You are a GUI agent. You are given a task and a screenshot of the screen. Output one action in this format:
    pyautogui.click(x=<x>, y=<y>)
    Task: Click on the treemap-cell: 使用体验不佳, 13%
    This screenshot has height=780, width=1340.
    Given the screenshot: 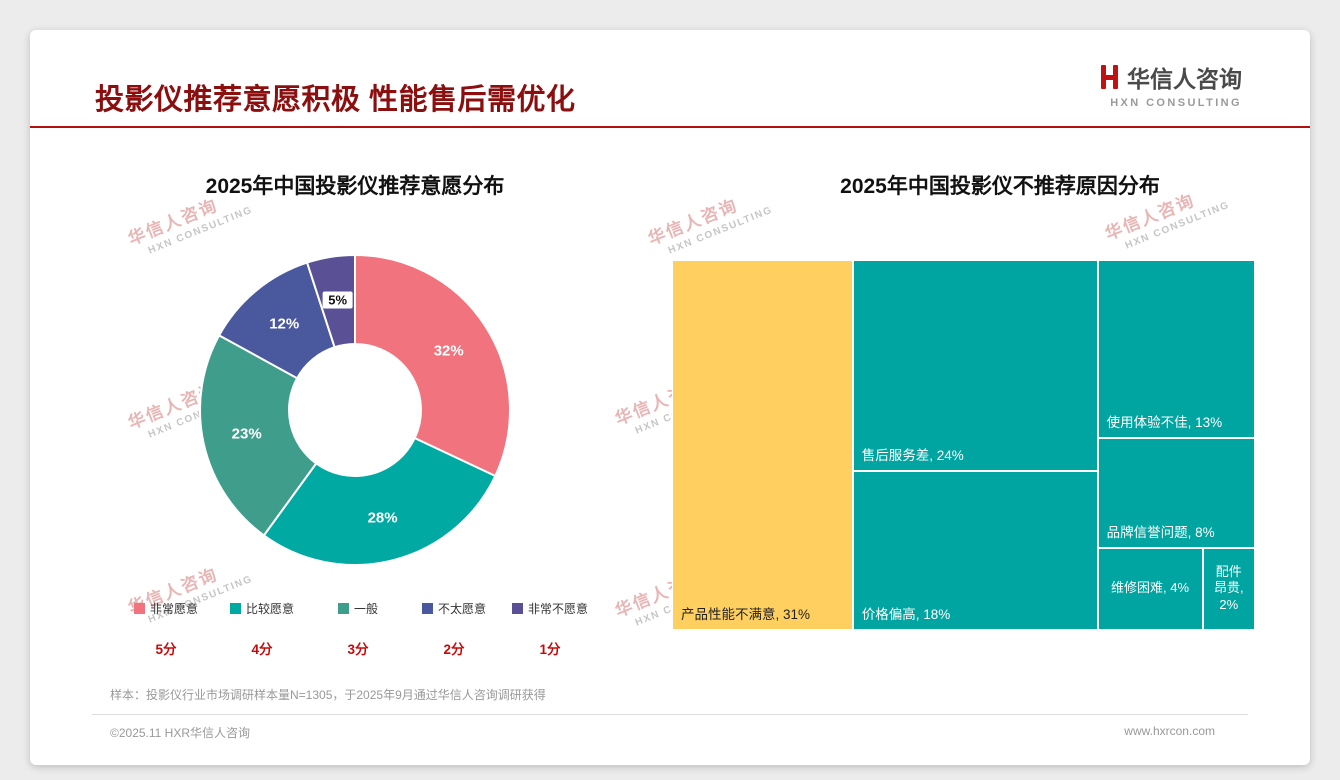 What is the action you would take?
    pyautogui.click(x=1176, y=349)
    